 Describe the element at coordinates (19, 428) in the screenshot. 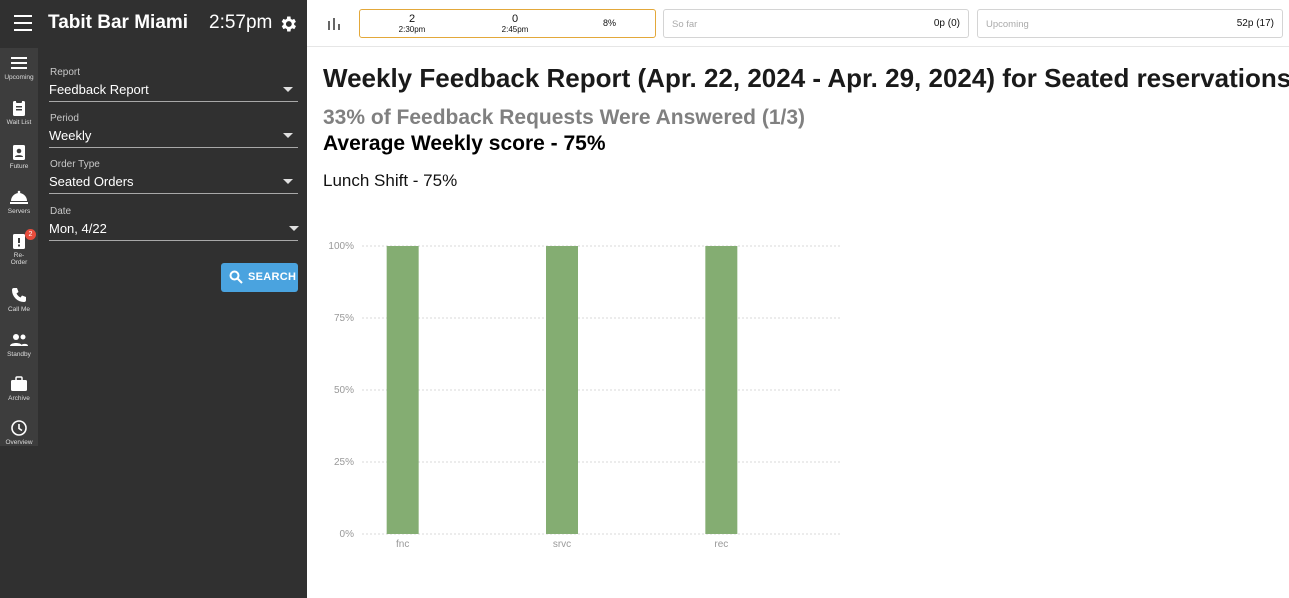

I see `clock-icon` at that location.